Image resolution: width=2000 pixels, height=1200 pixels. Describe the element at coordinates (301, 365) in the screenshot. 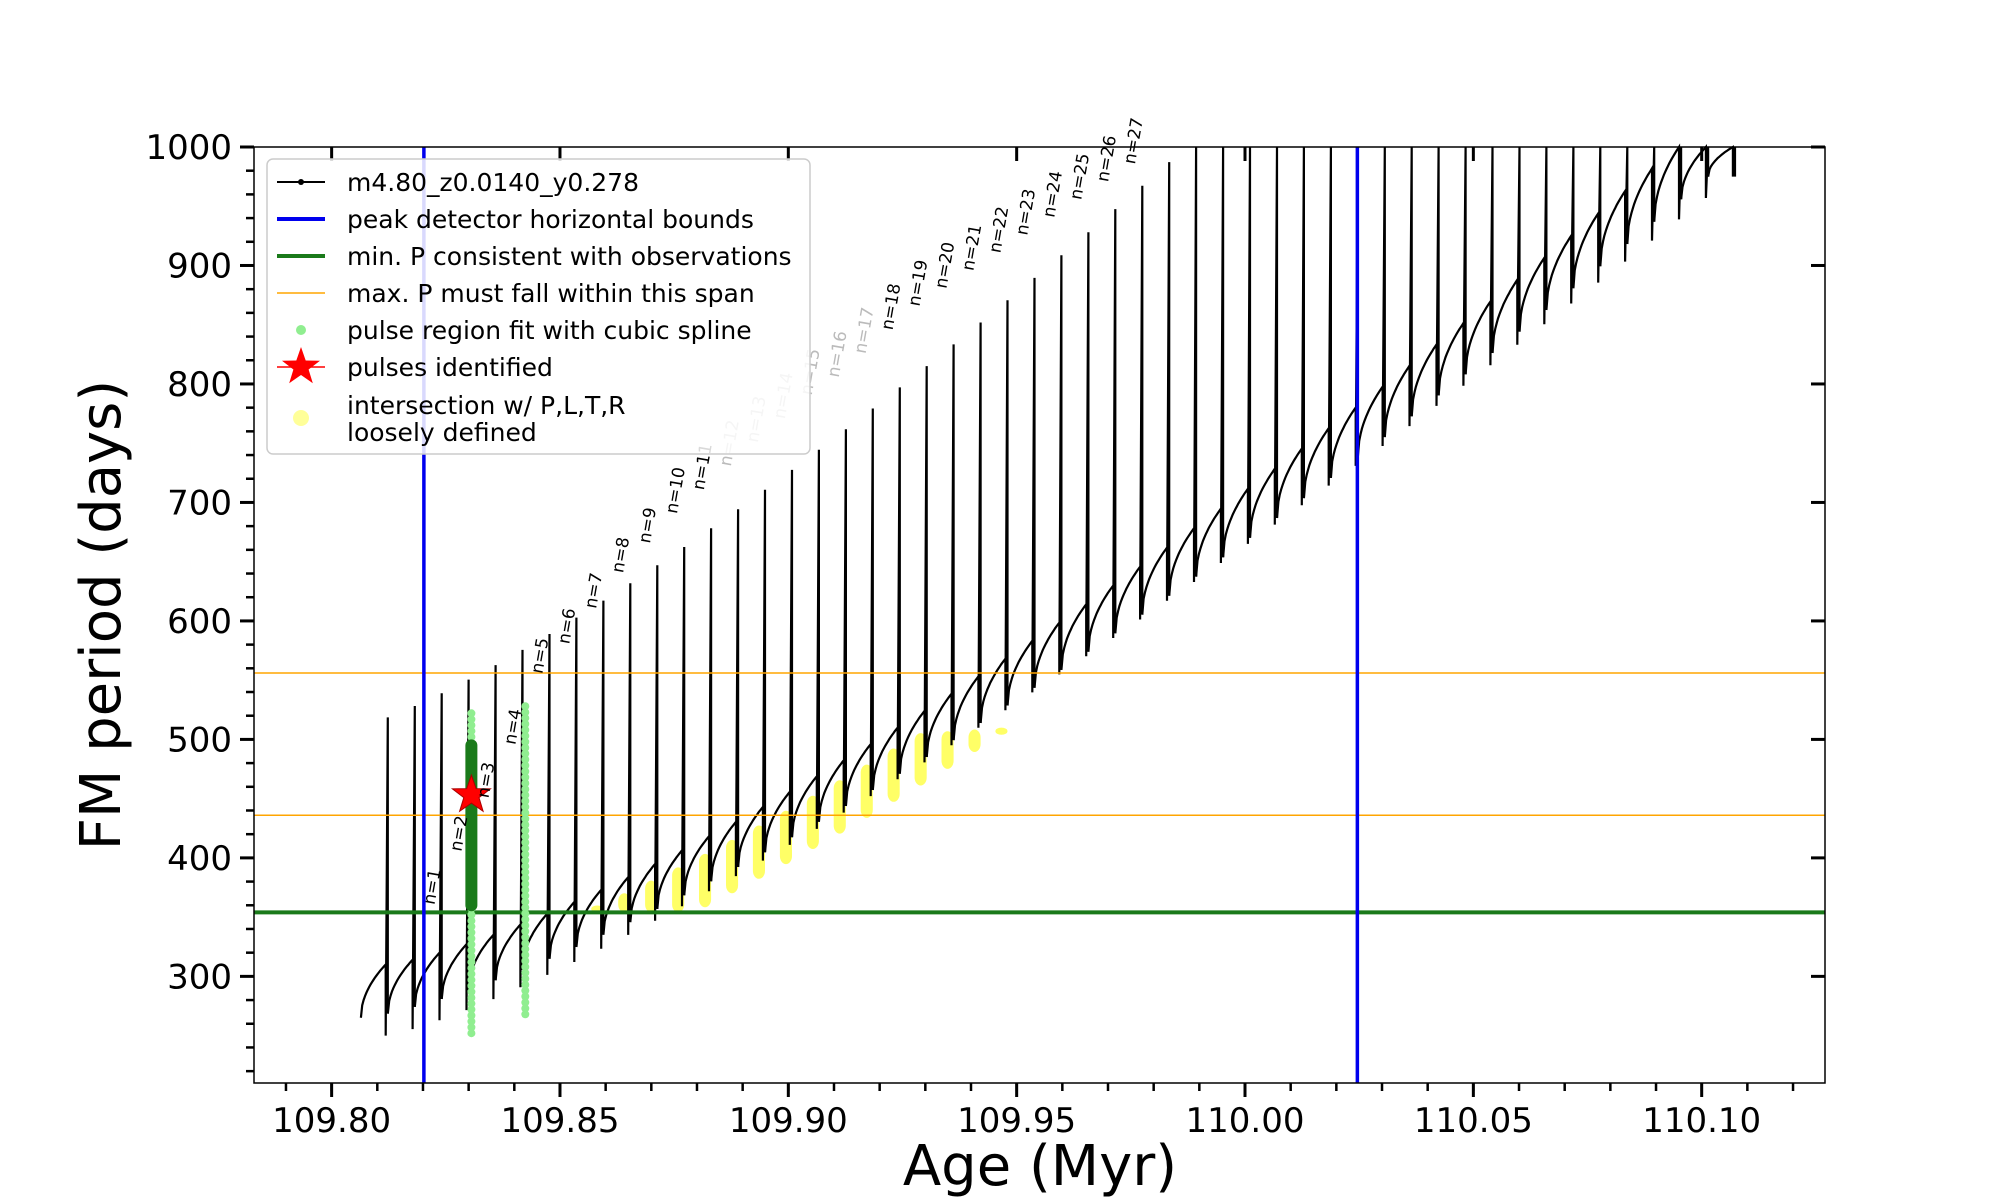

I see `legend-handle-star` at that location.